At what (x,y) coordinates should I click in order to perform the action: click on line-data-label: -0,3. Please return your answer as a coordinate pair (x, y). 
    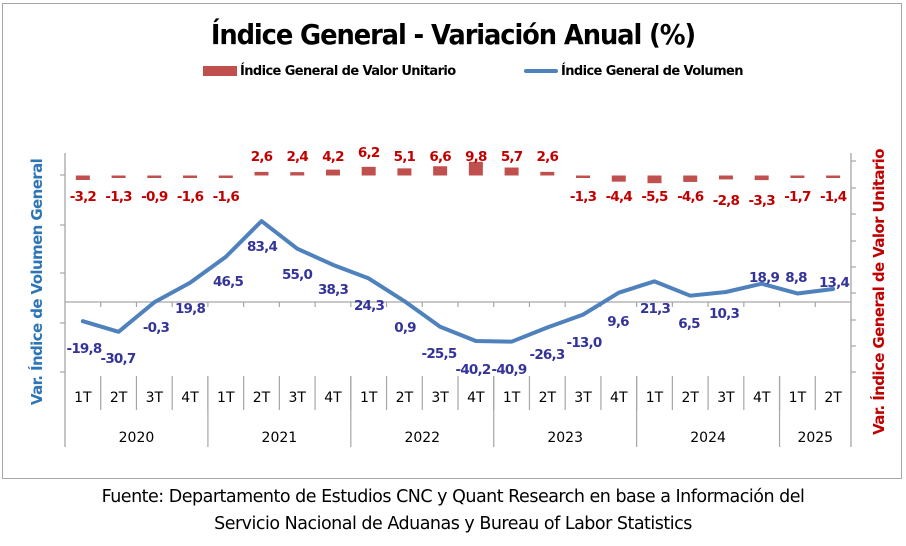
    Looking at the image, I should click on (156, 328).